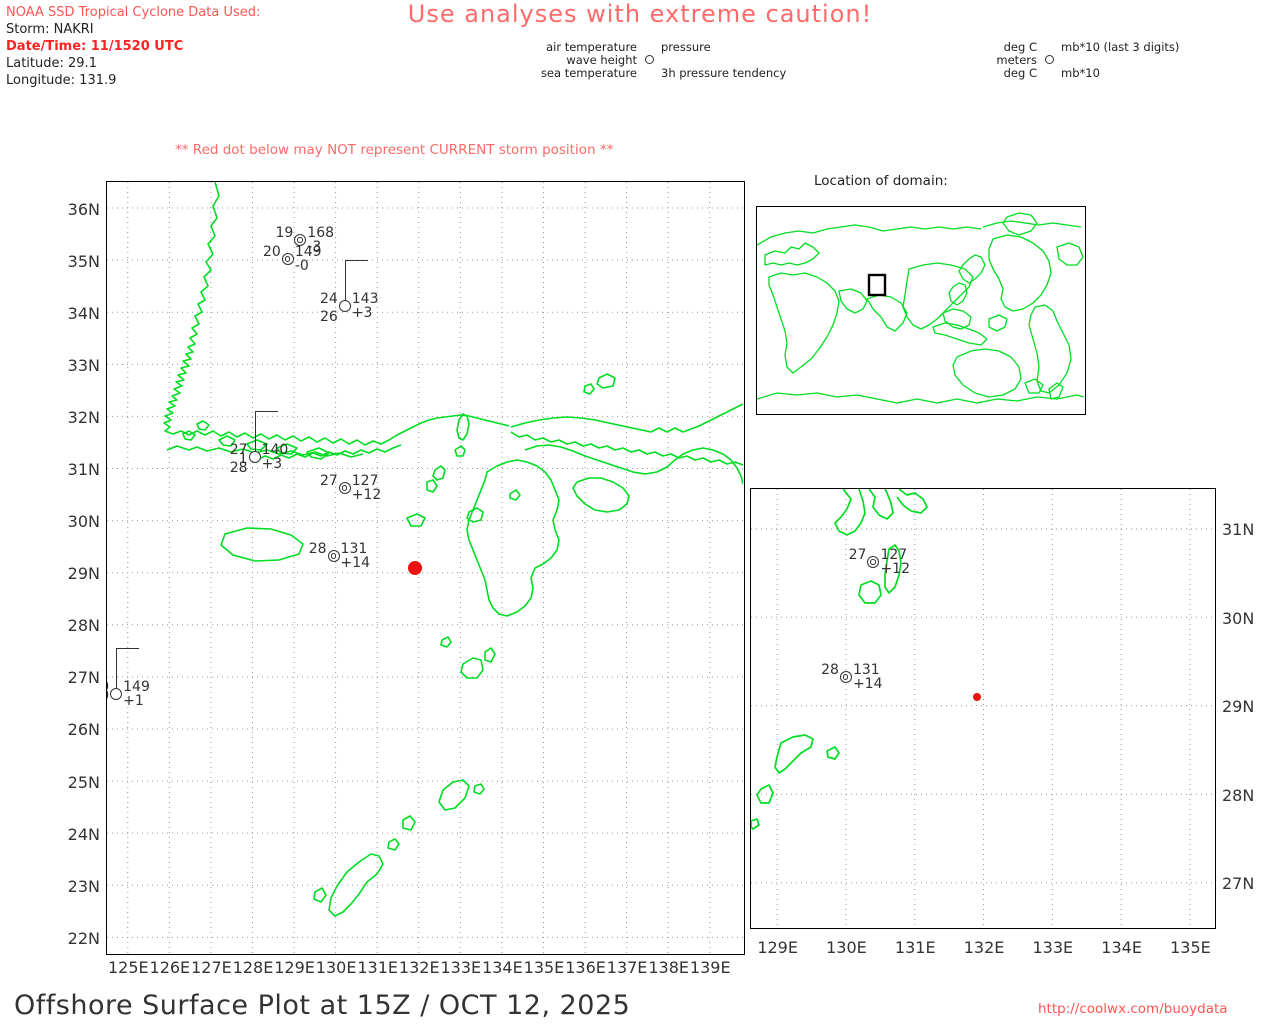 The width and height of the screenshot is (1280, 1024). Describe the element at coordinates (83, 886) in the screenshot. I see `lat-tick-label: 23N` at that location.